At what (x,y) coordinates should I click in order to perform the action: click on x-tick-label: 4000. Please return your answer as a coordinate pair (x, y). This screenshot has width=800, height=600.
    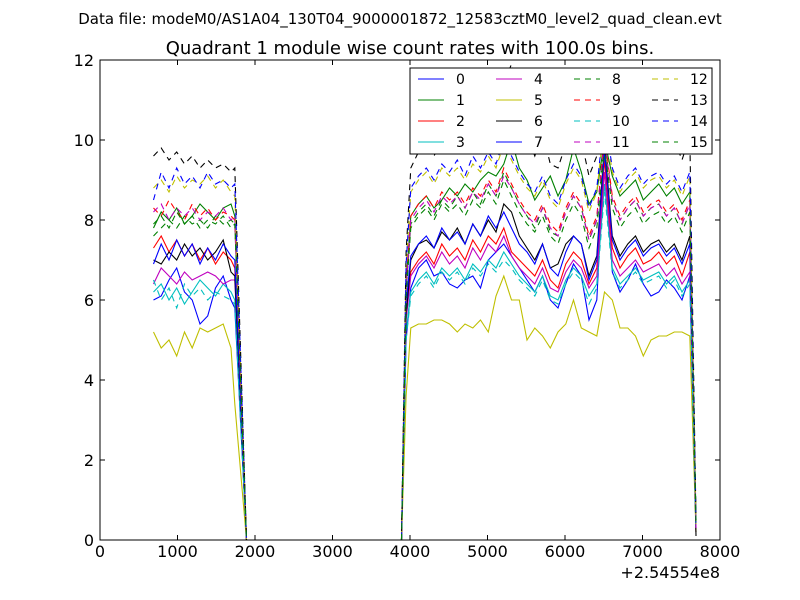
    Looking at the image, I should click on (410, 551).